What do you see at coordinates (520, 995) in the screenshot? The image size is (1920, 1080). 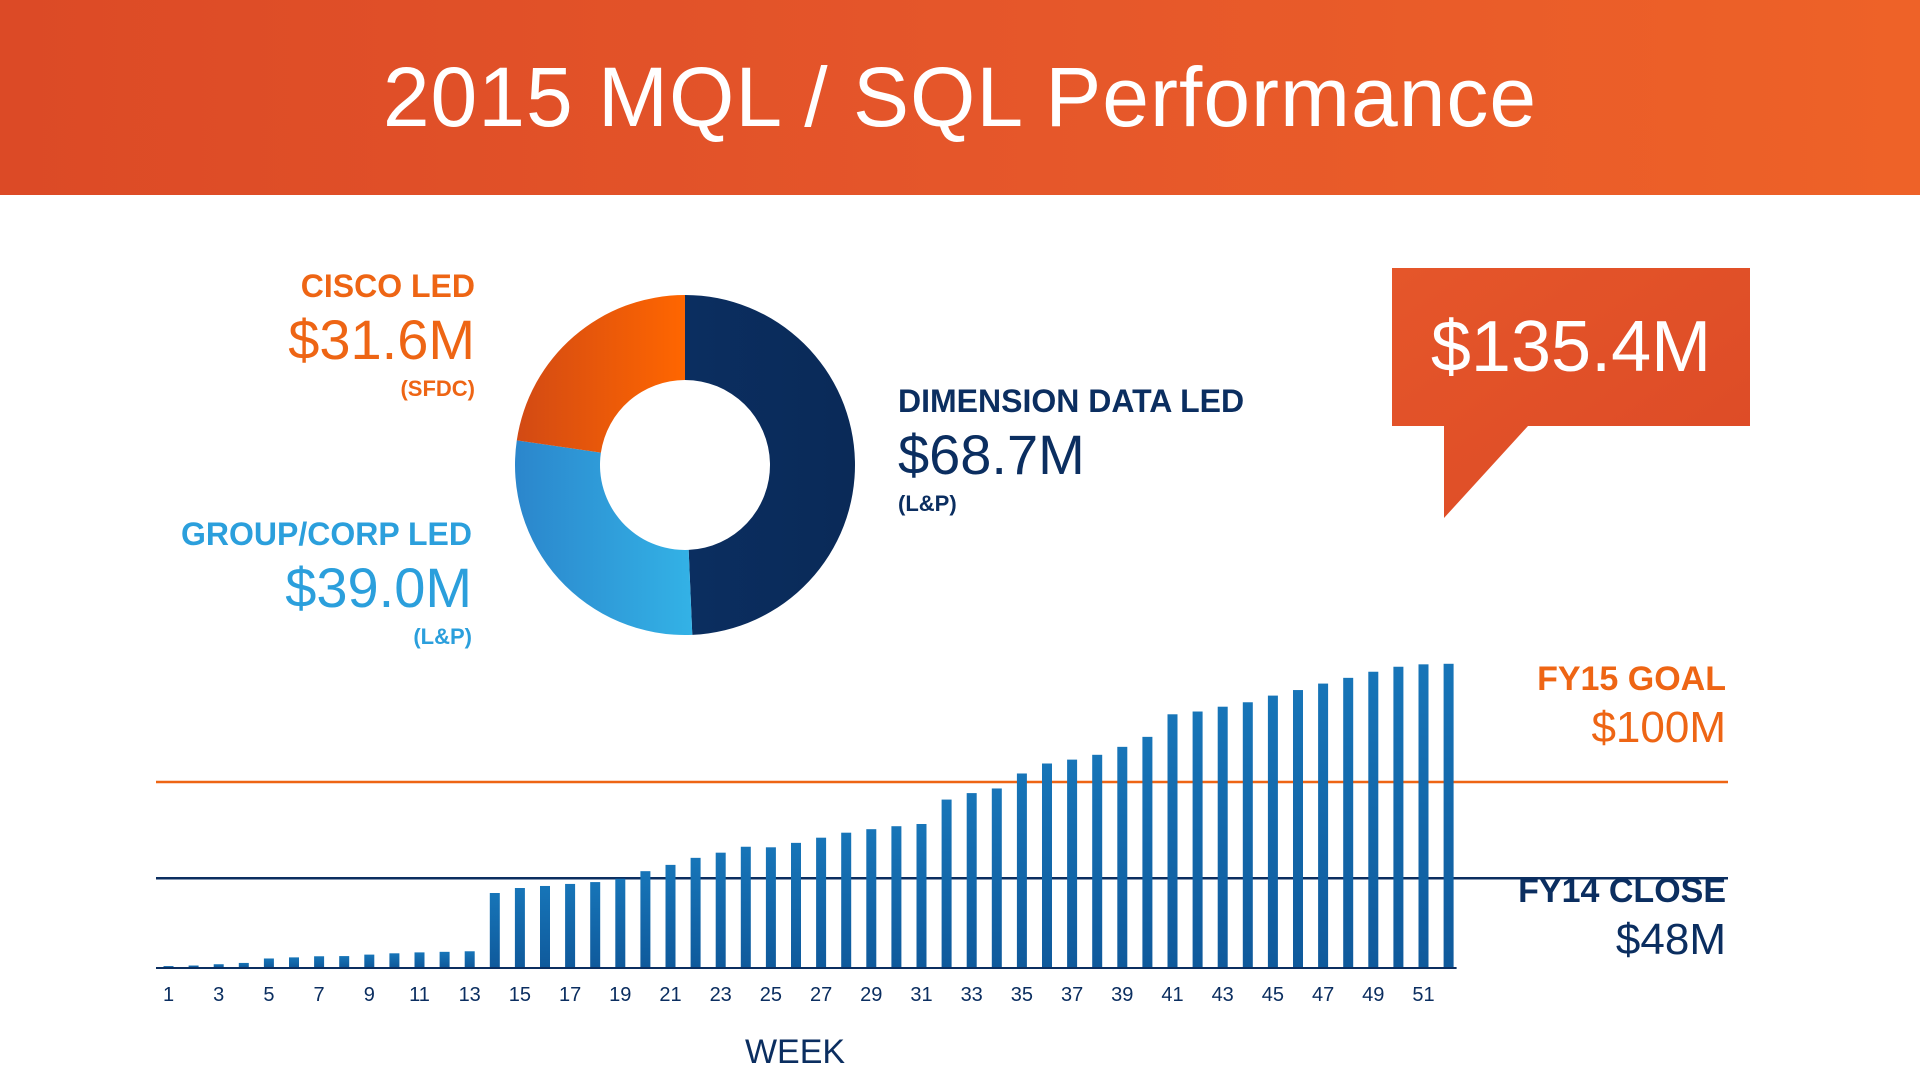 I see `x-tick-label: 15` at bounding box center [520, 995].